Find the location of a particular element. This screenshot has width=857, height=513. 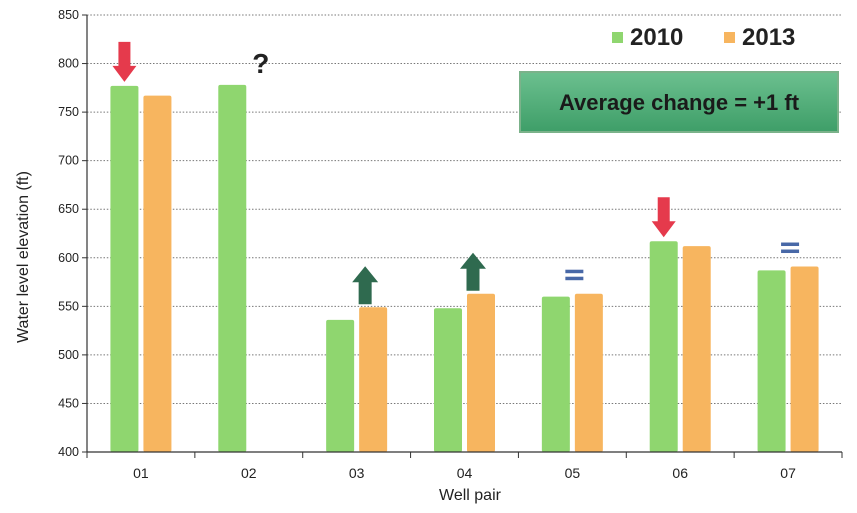

y-axis-label: Water level elevation (ft) is located at coordinates (23, 257).